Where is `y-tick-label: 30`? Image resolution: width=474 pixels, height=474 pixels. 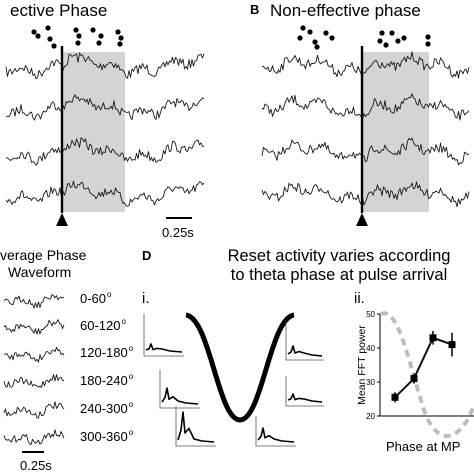 y-tick-label: 30 is located at coordinates (370, 382).